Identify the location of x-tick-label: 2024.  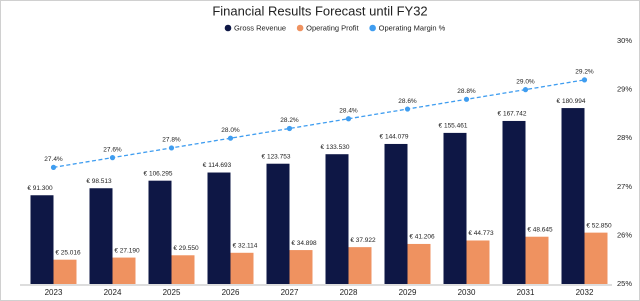
(113, 292).